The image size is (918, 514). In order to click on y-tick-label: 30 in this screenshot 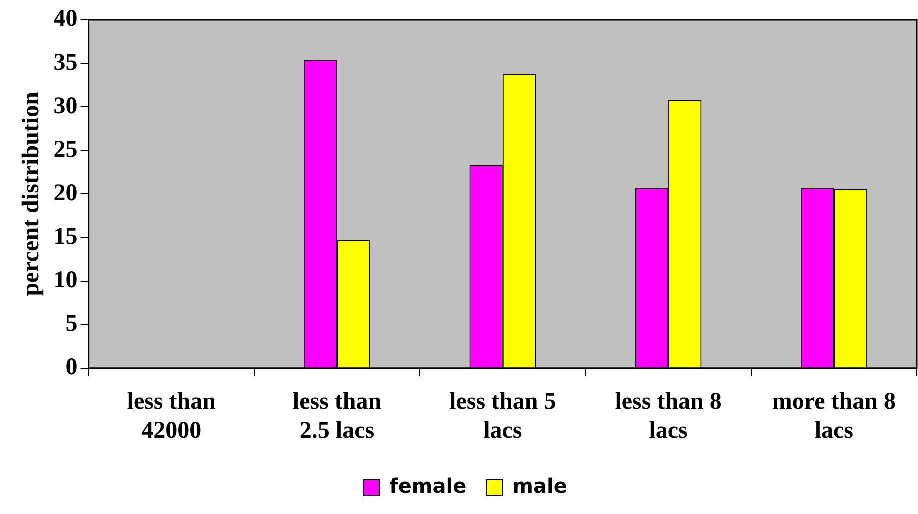, I will do `click(66, 106)`.